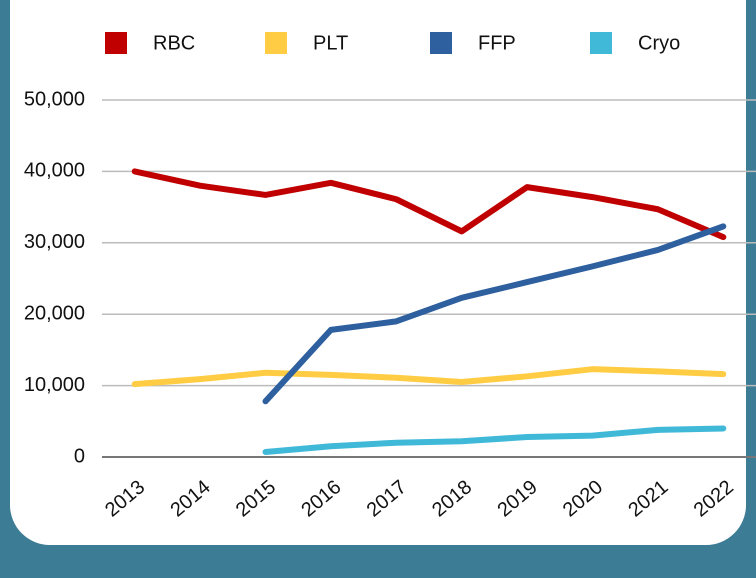 Image resolution: width=756 pixels, height=578 pixels. I want to click on y-tick-label: 0, so click(79, 456).